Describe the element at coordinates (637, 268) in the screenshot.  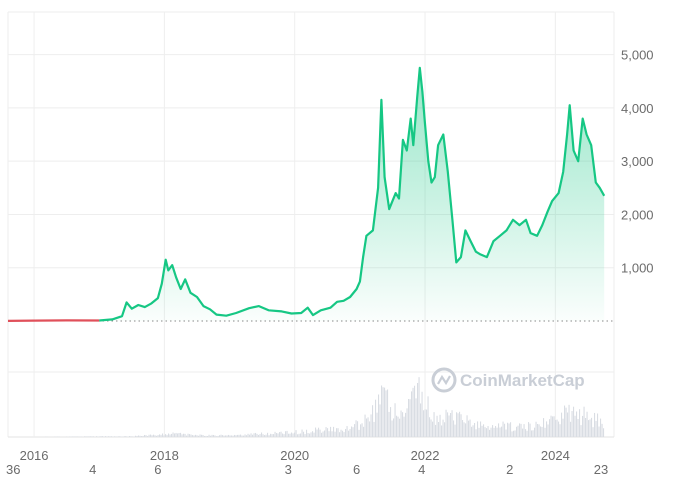
I see `y-tick-label: 1,000` at that location.